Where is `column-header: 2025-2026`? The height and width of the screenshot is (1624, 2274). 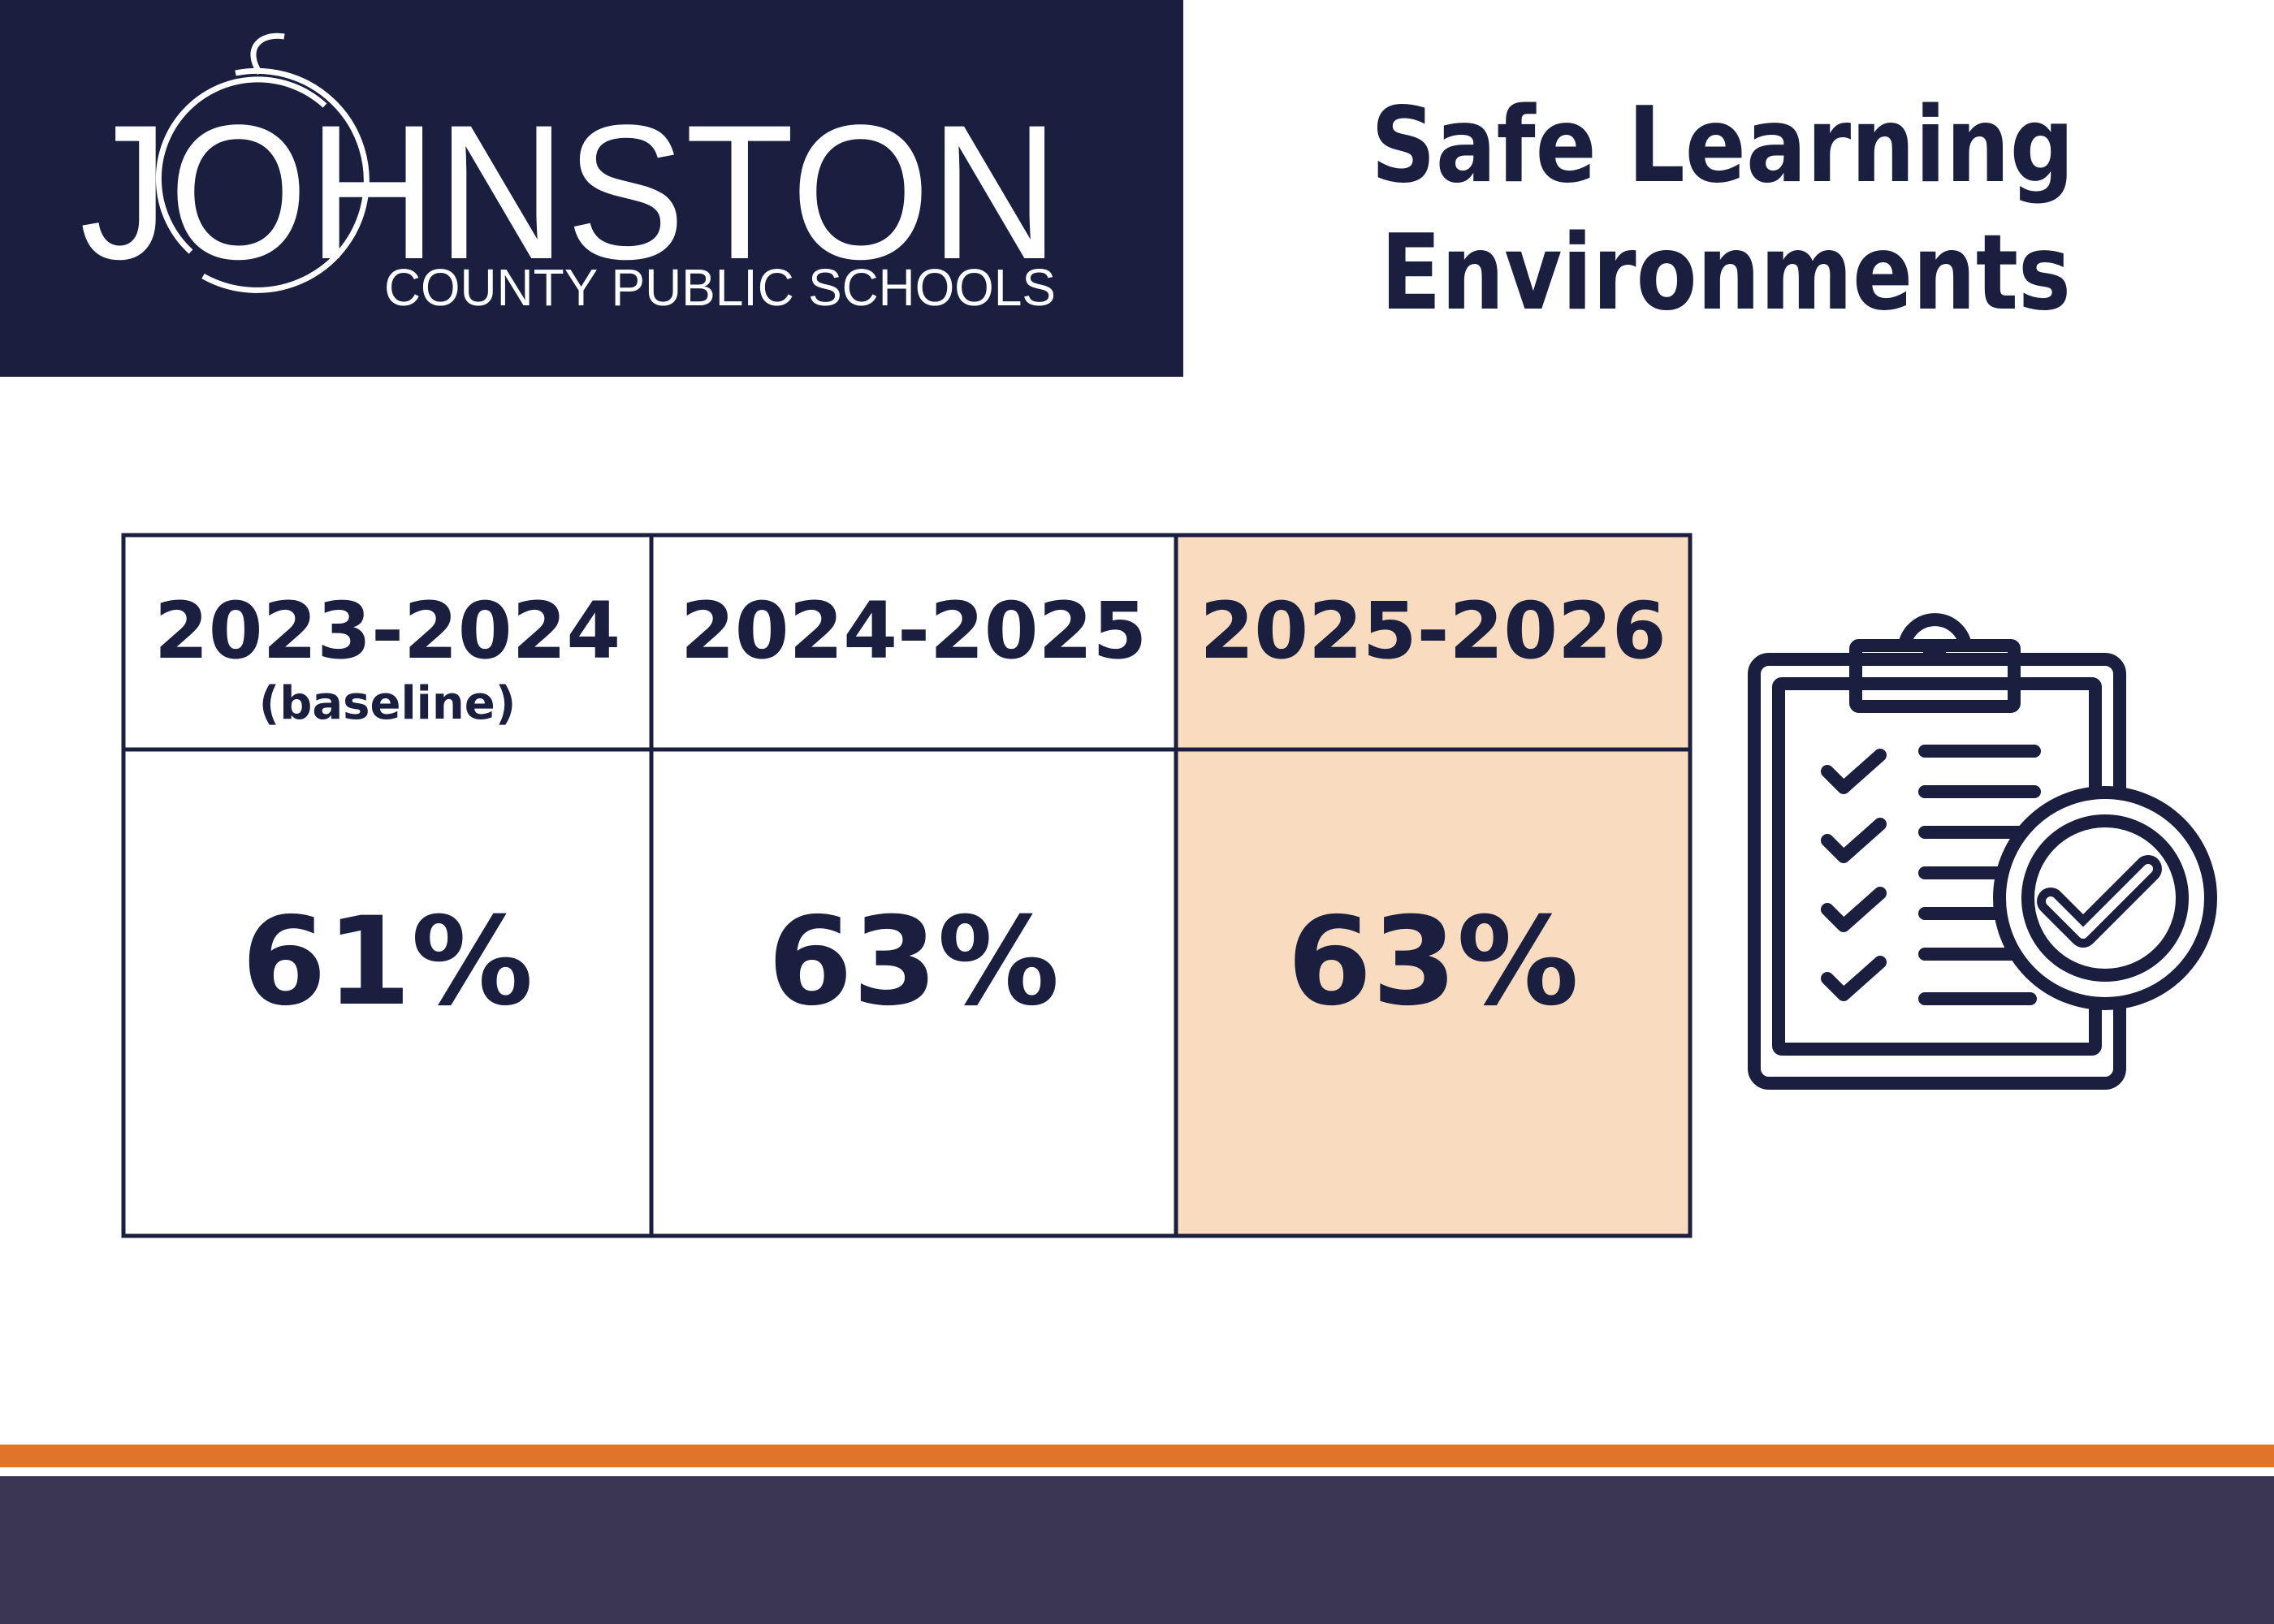 column-header: 2025-2026 is located at coordinates (1433, 631).